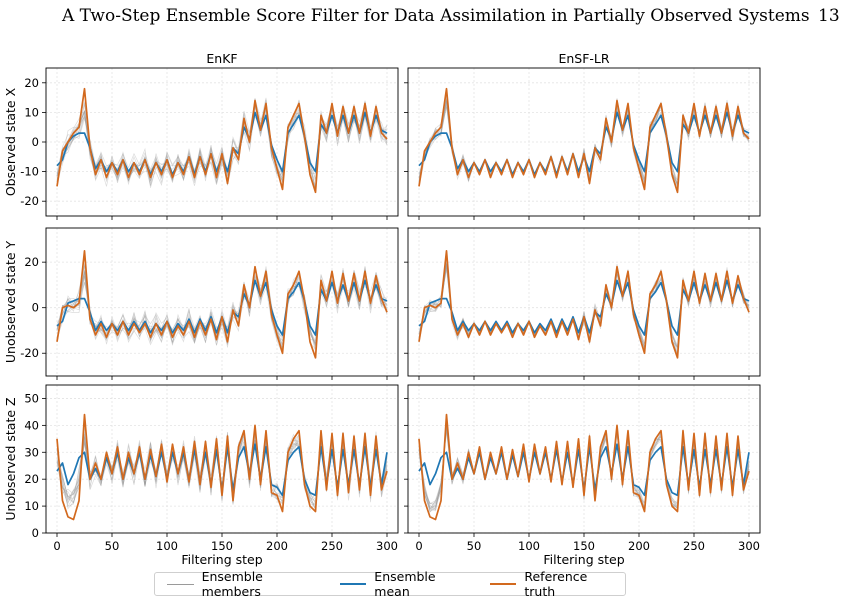 Image resolution: width=846 pixels, height=602 pixels. I want to click on y-tick-label: -10, so click(29, 172).